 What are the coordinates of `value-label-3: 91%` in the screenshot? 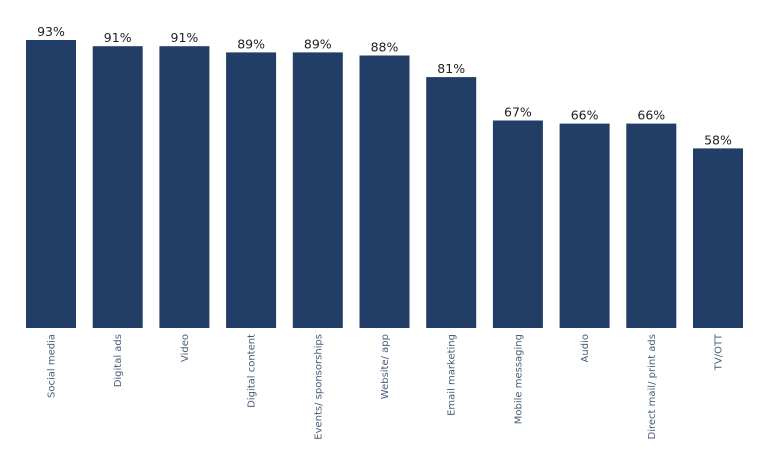 It's located at (185, 37).